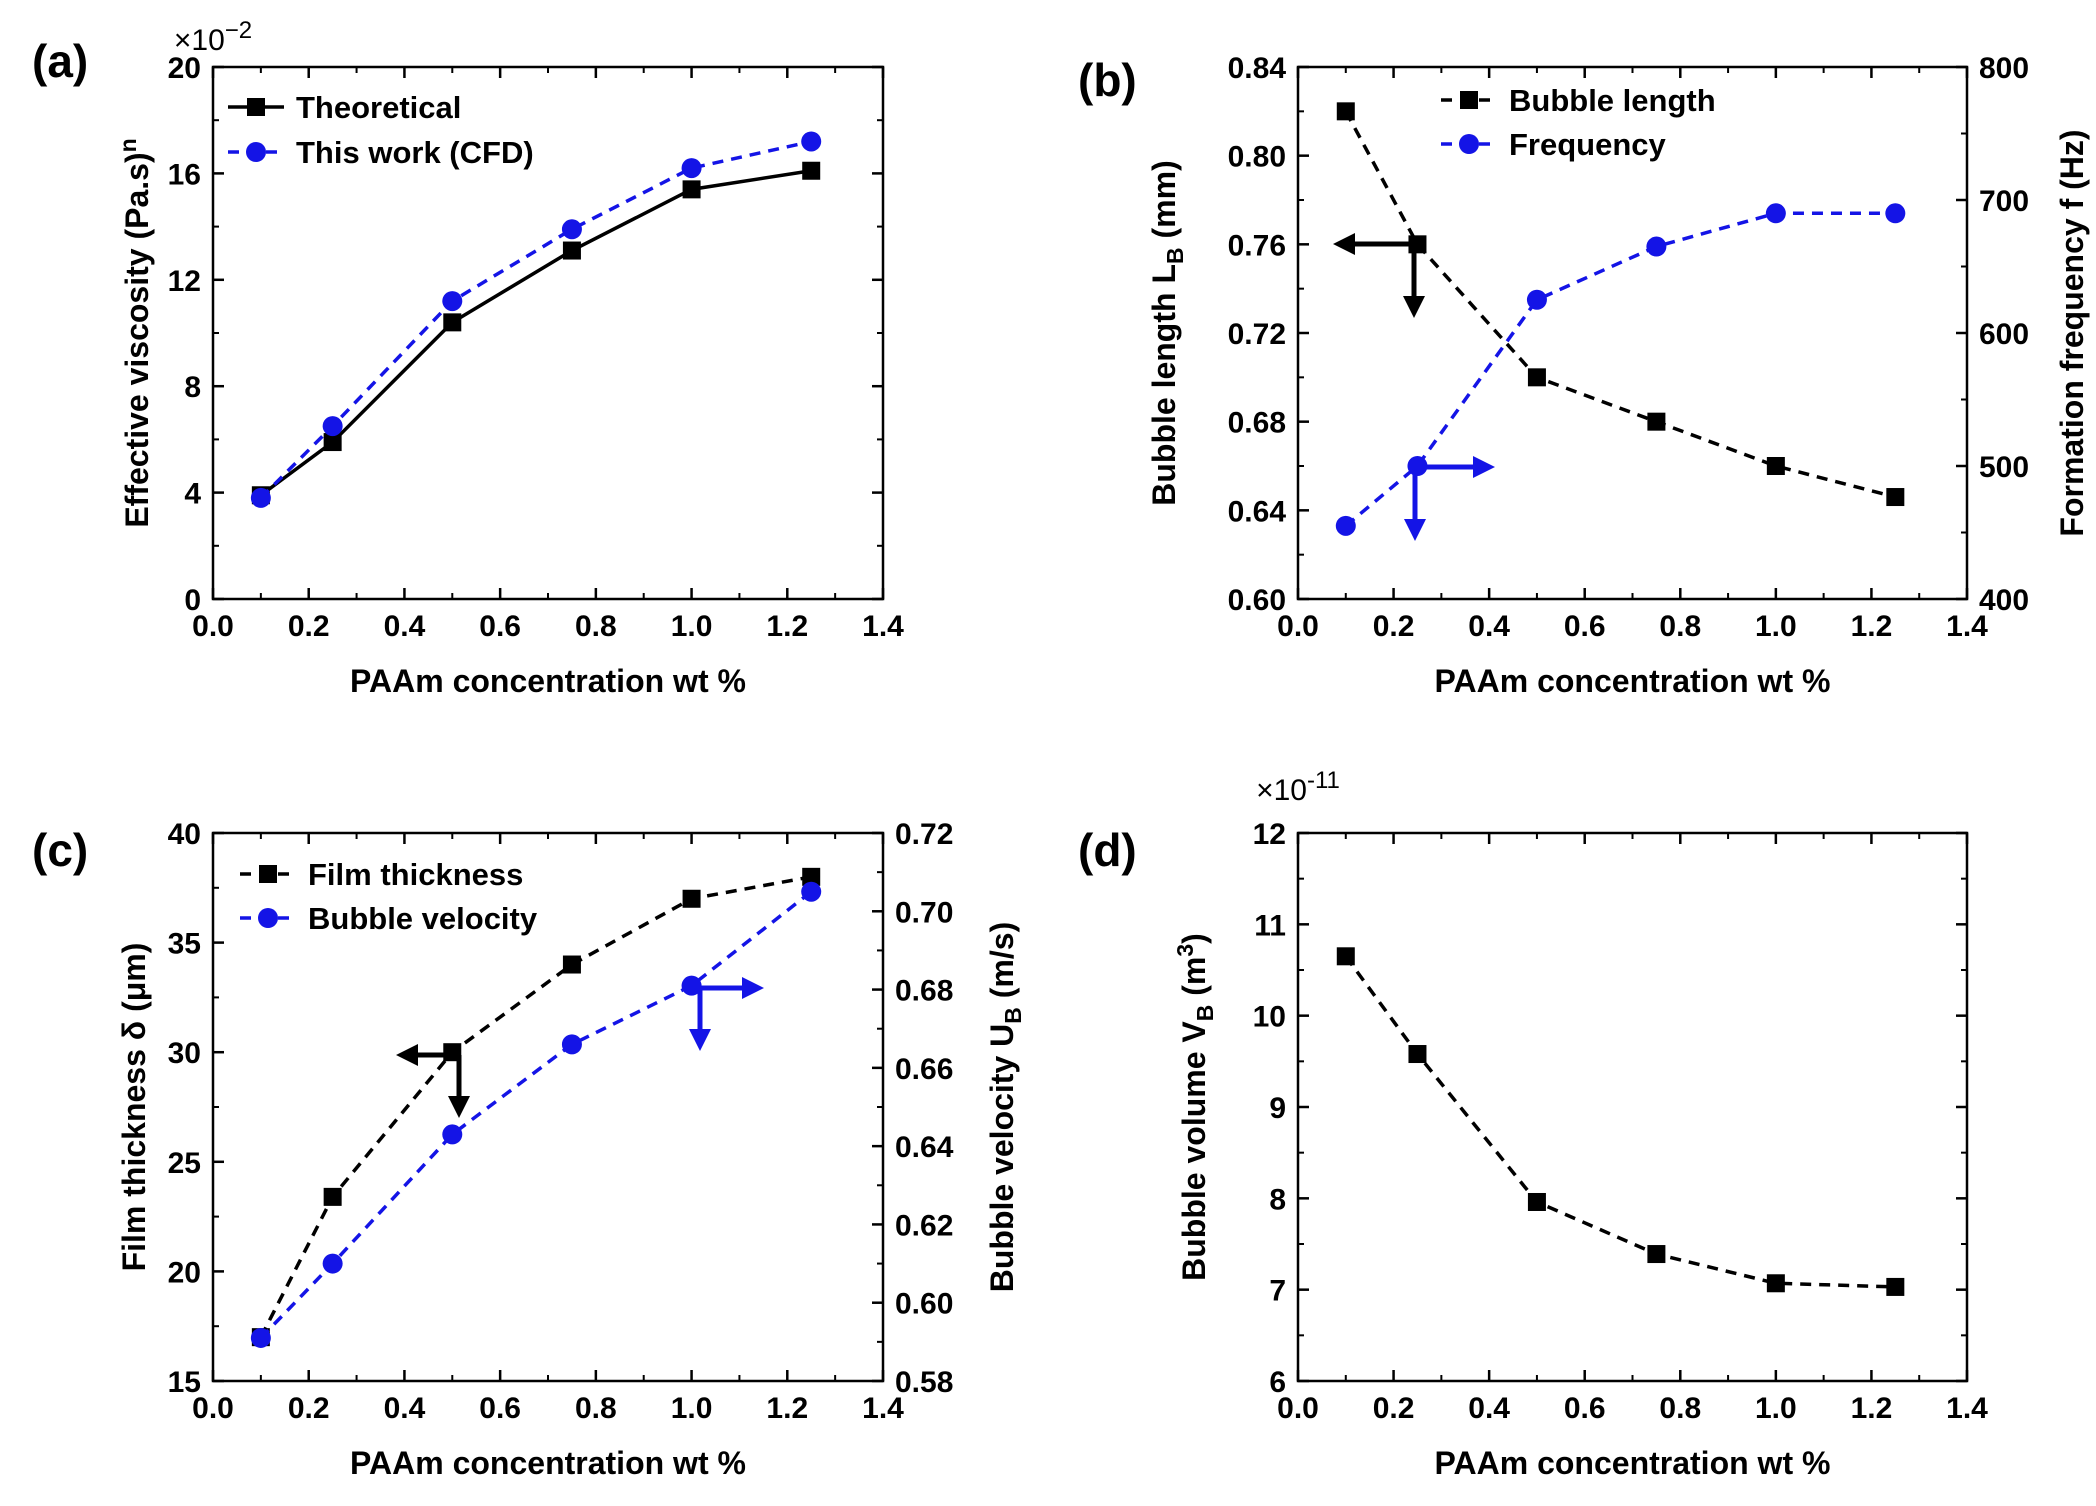 This screenshot has width=2096, height=1506. I want to click on legend-entry: Frequency, so click(1554, 144).